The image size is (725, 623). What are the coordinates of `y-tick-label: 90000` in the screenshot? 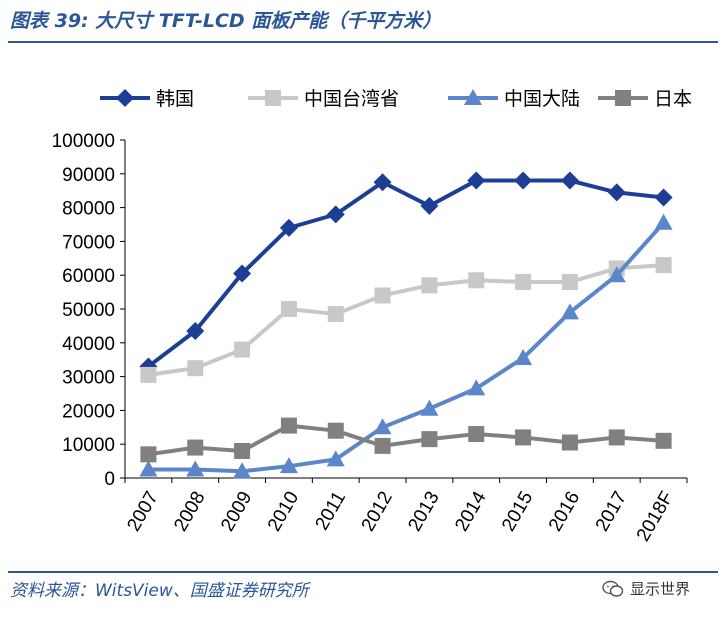 It's located at (88, 175).